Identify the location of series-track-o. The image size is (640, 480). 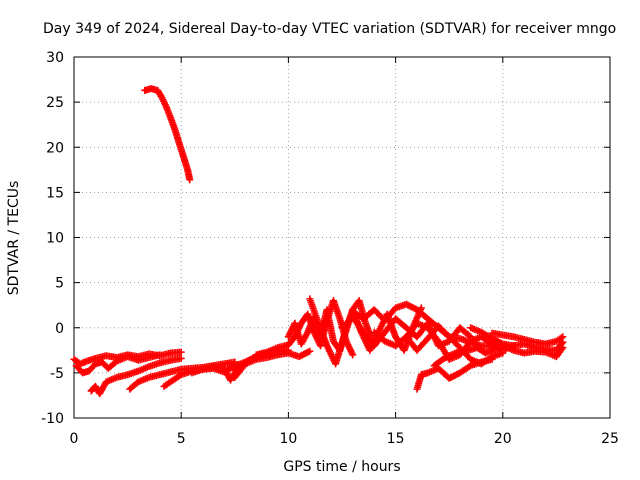
(454, 374).